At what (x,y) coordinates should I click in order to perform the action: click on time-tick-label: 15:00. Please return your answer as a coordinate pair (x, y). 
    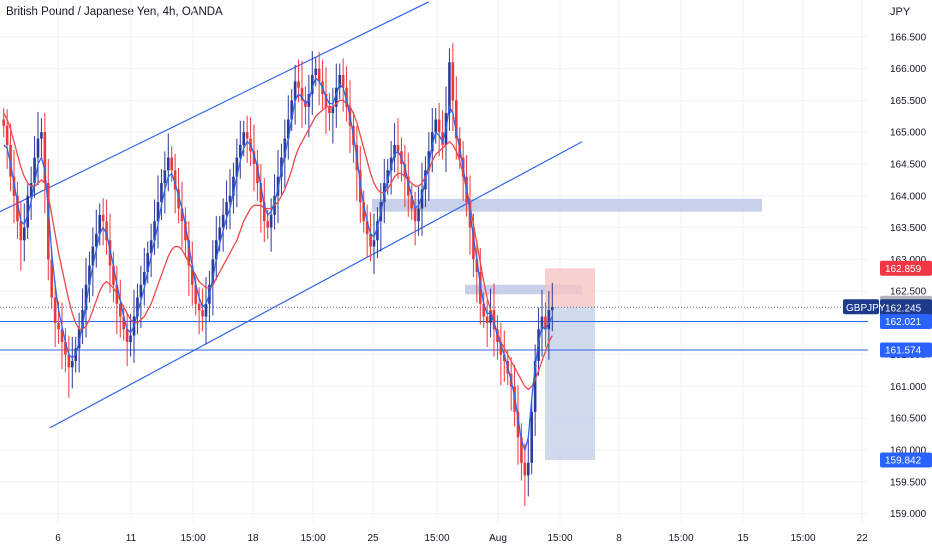
    Looking at the image, I should click on (192, 538).